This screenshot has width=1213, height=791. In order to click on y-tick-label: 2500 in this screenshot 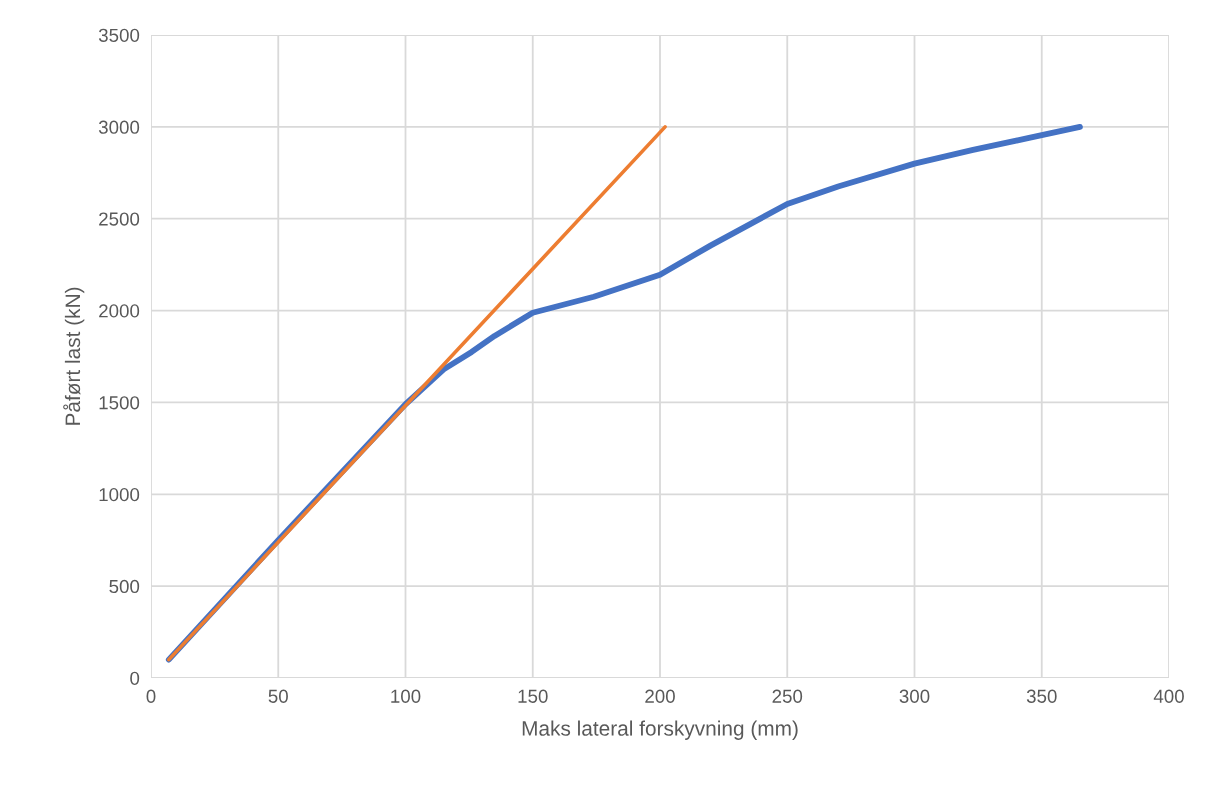, I will do `click(119, 219)`.